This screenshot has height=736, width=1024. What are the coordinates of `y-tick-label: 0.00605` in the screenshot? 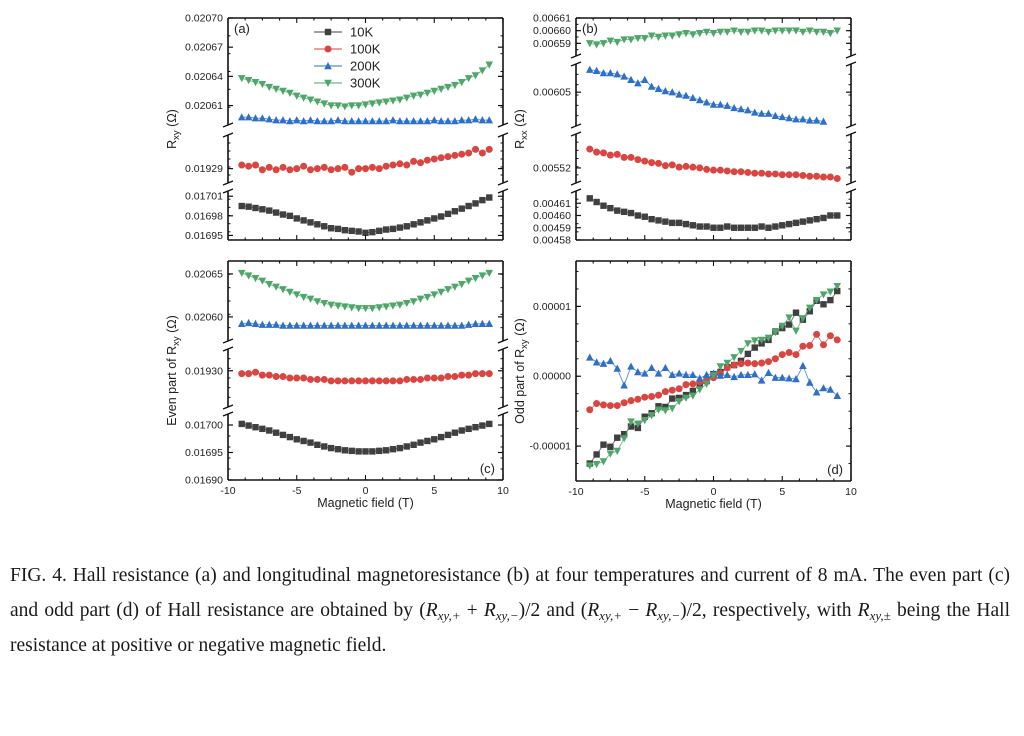 It's located at (552, 93).